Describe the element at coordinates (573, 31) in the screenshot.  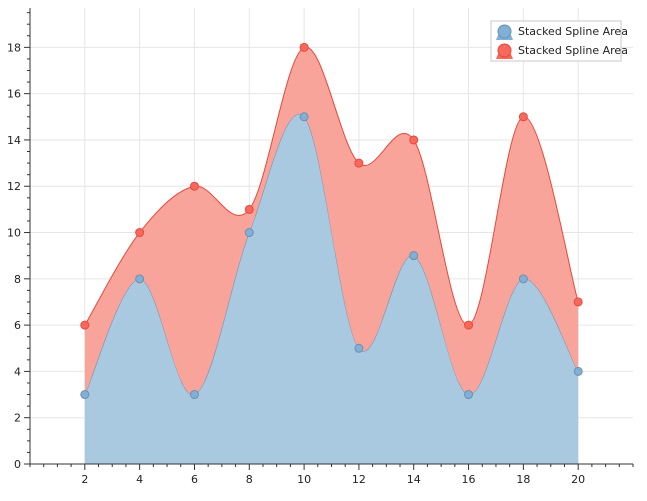
I see `legend-label-series-1: Stacked Spline Area` at that location.